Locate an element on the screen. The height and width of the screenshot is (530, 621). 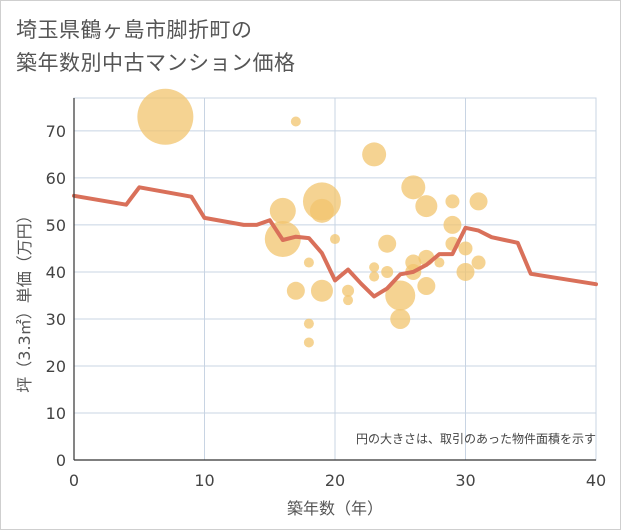
y-tick-label: 60 is located at coordinates (56, 178).